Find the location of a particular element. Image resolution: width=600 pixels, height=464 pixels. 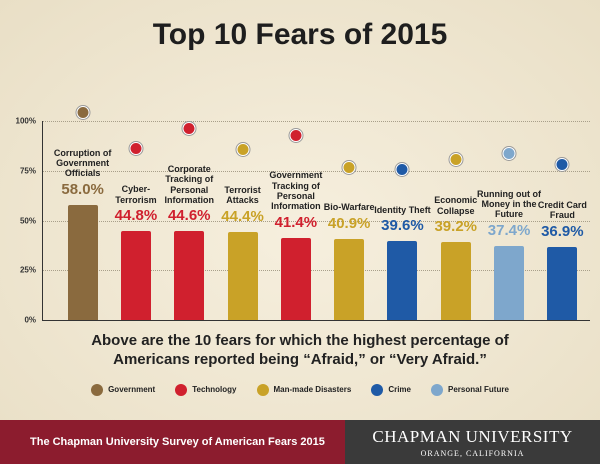

y-axis is located at coordinates (42, 220).